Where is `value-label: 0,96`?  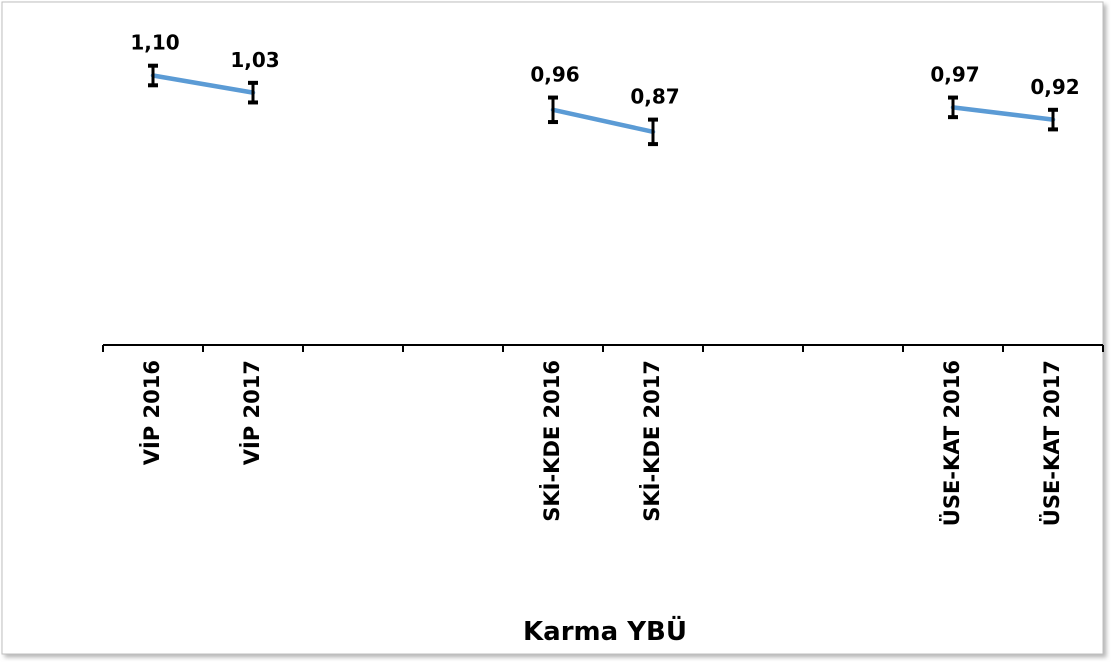 value-label: 0,96 is located at coordinates (554, 75).